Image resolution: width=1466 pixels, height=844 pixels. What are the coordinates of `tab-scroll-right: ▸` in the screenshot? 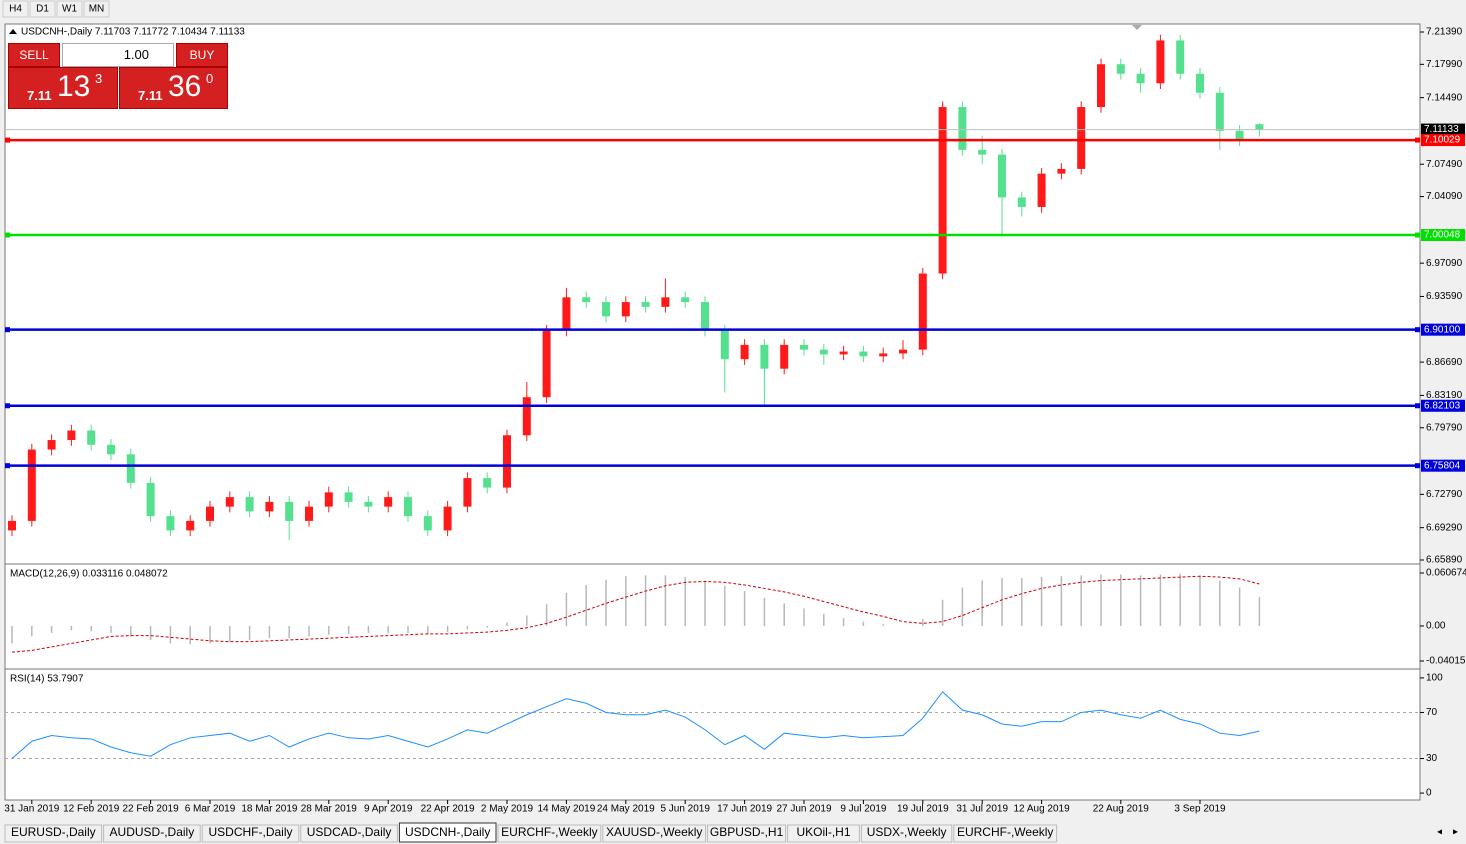 It's located at (1455, 832).